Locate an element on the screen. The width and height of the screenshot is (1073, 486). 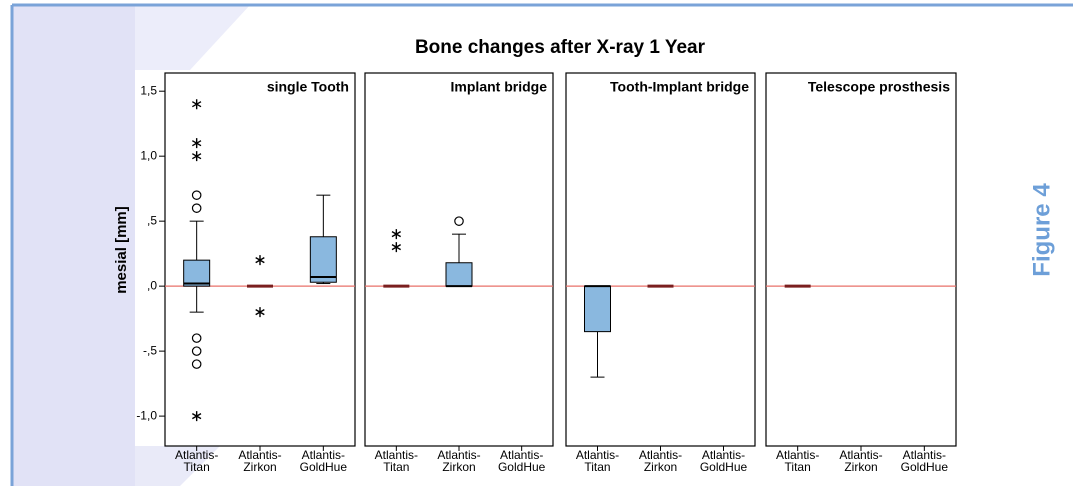
y-tick-label: -,5 is located at coordinates (150, 350).